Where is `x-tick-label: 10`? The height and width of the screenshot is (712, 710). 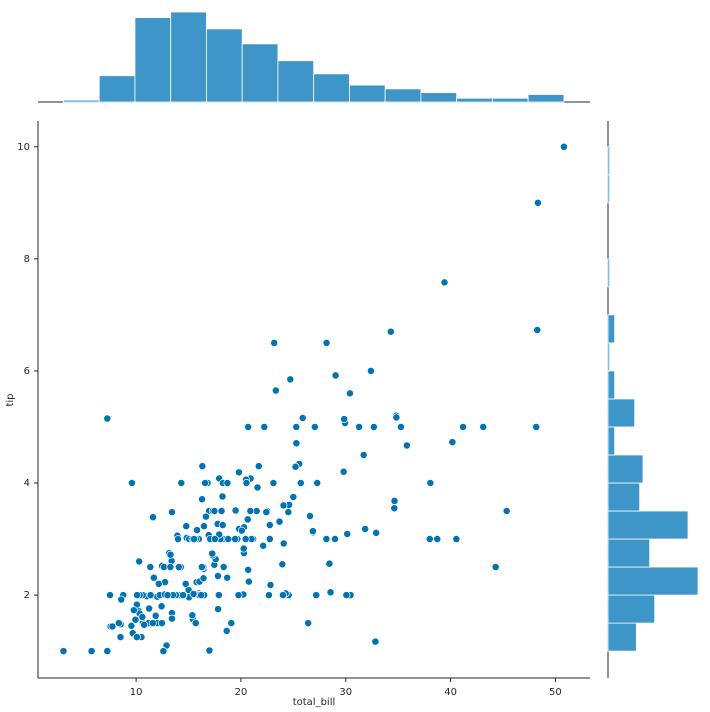
x-tick-label: 10 is located at coordinates (136, 692).